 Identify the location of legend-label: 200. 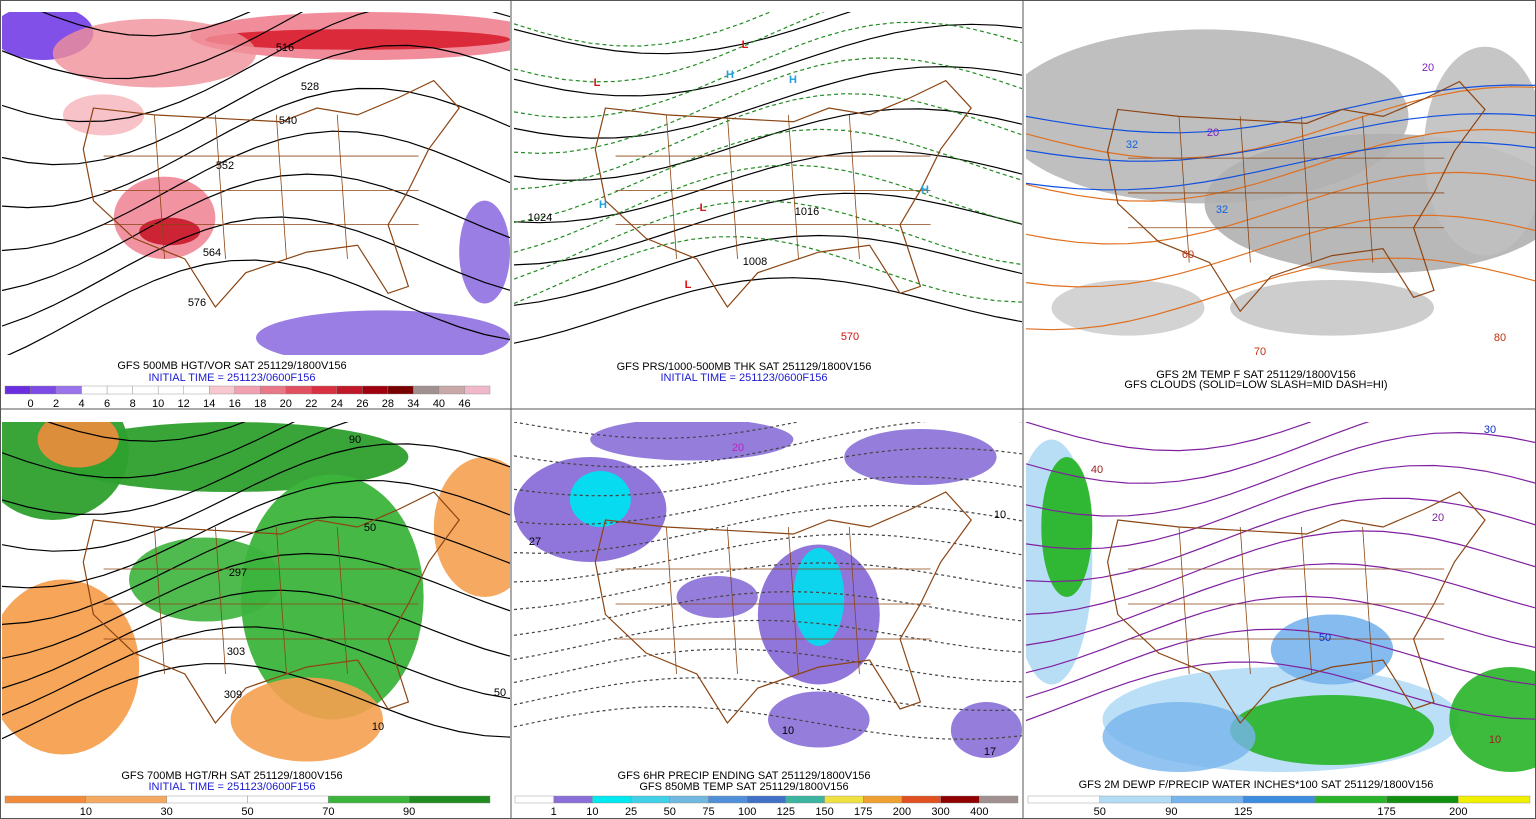
(902, 812).